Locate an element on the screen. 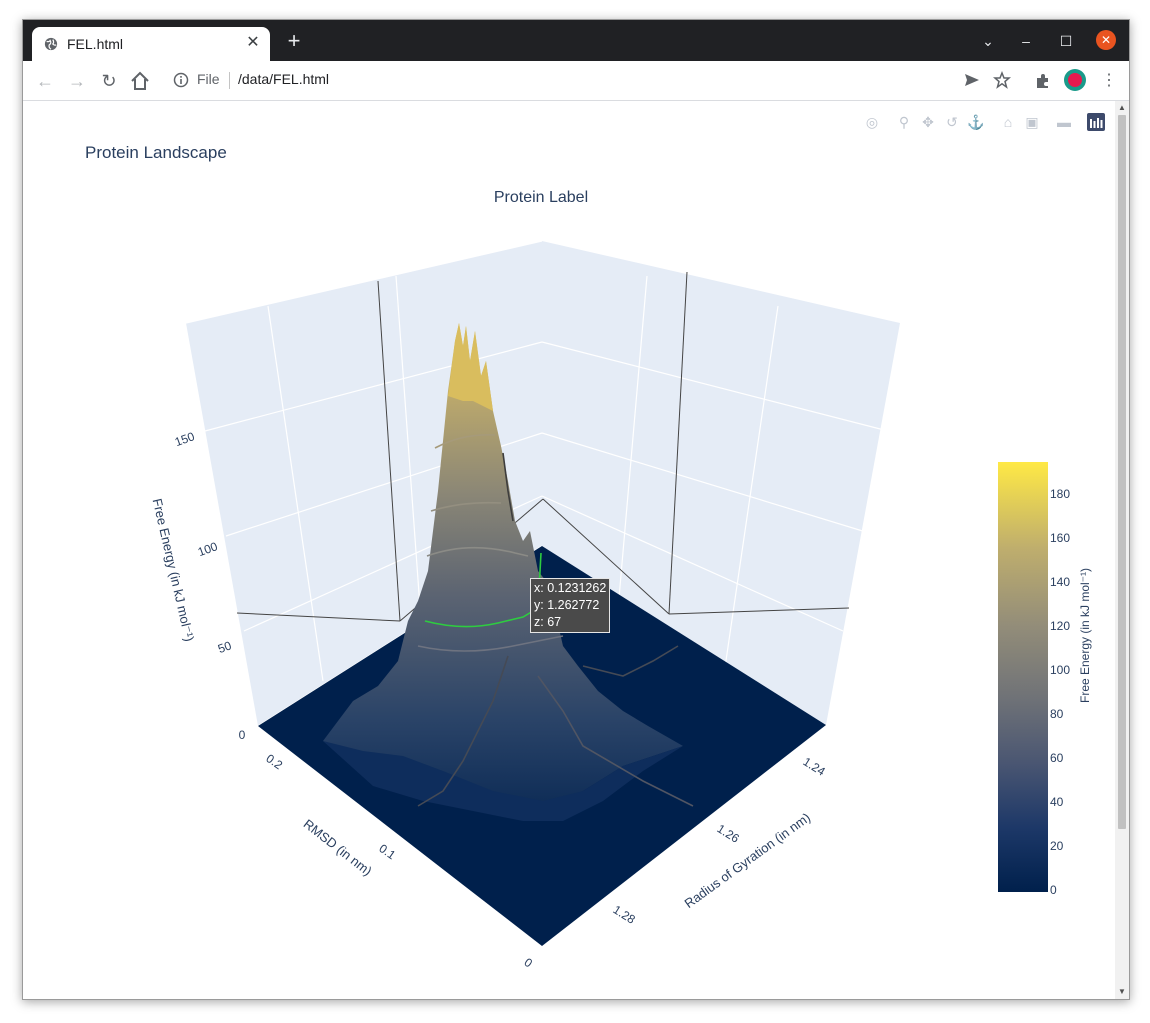  maximize-icon: ☐ is located at coordinates (1066, 41).